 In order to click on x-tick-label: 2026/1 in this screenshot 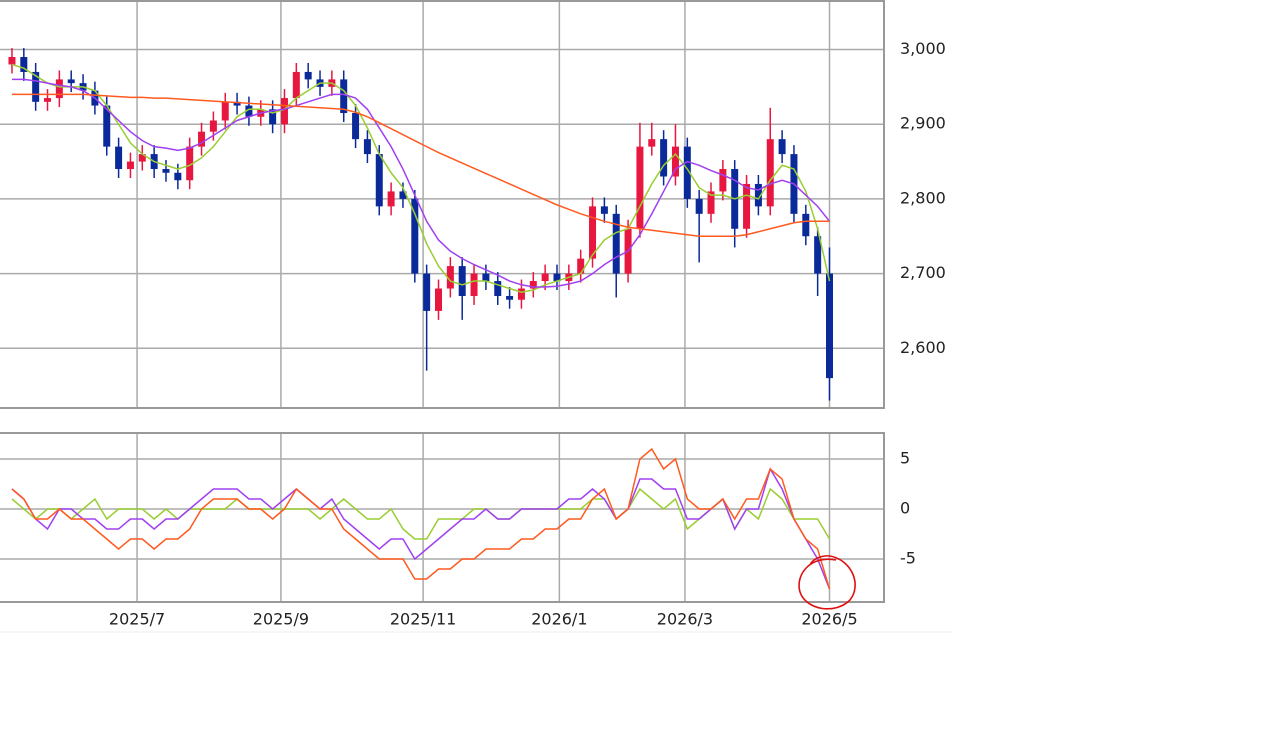, I will do `click(559, 619)`.